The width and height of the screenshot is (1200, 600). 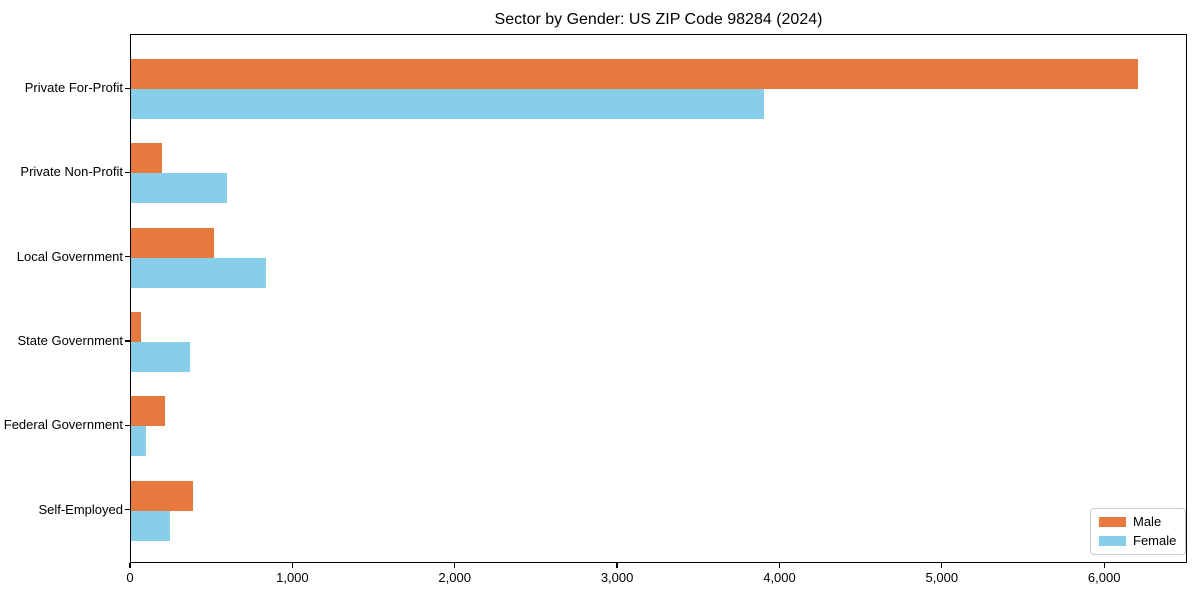 I want to click on bar-male-local-government, so click(x=172, y=242).